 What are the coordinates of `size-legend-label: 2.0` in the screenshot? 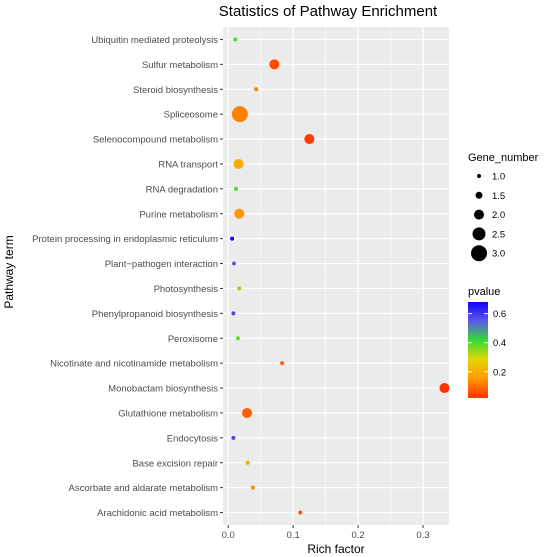 It's located at (498, 215).